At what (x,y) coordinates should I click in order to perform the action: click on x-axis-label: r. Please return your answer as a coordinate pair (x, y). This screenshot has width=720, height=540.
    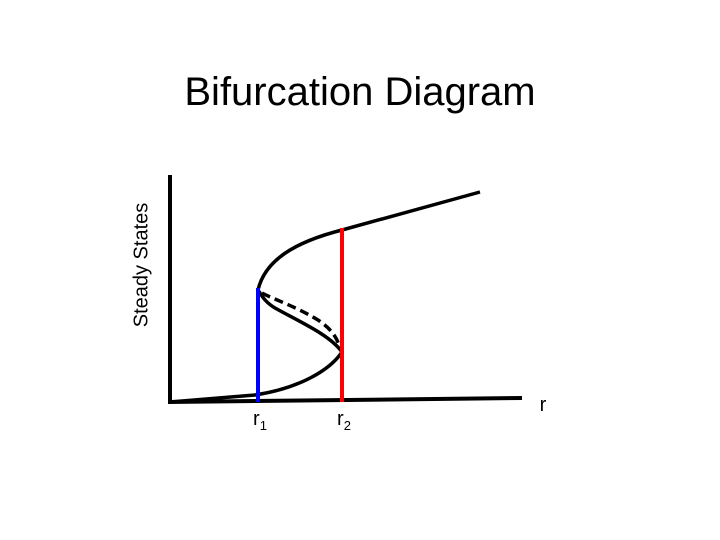
    Looking at the image, I should click on (543, 405).